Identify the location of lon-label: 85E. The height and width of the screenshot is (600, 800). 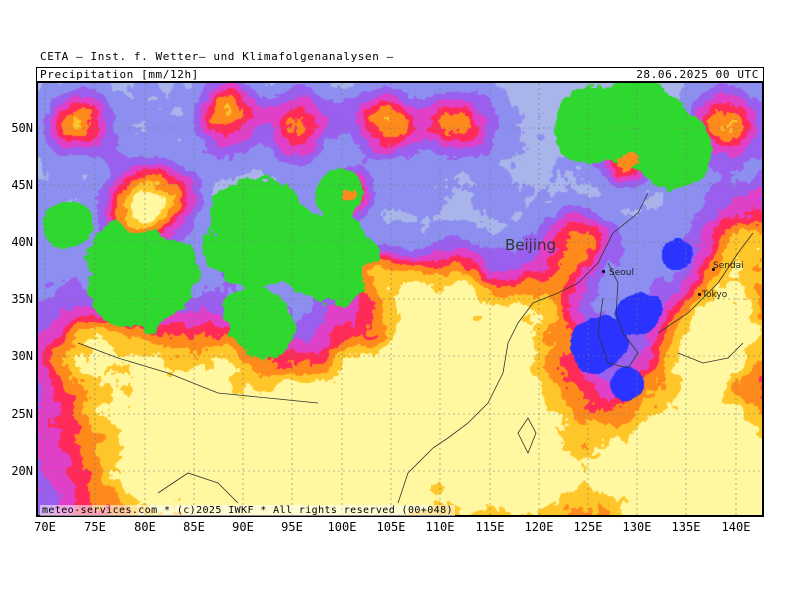
(194, 527).